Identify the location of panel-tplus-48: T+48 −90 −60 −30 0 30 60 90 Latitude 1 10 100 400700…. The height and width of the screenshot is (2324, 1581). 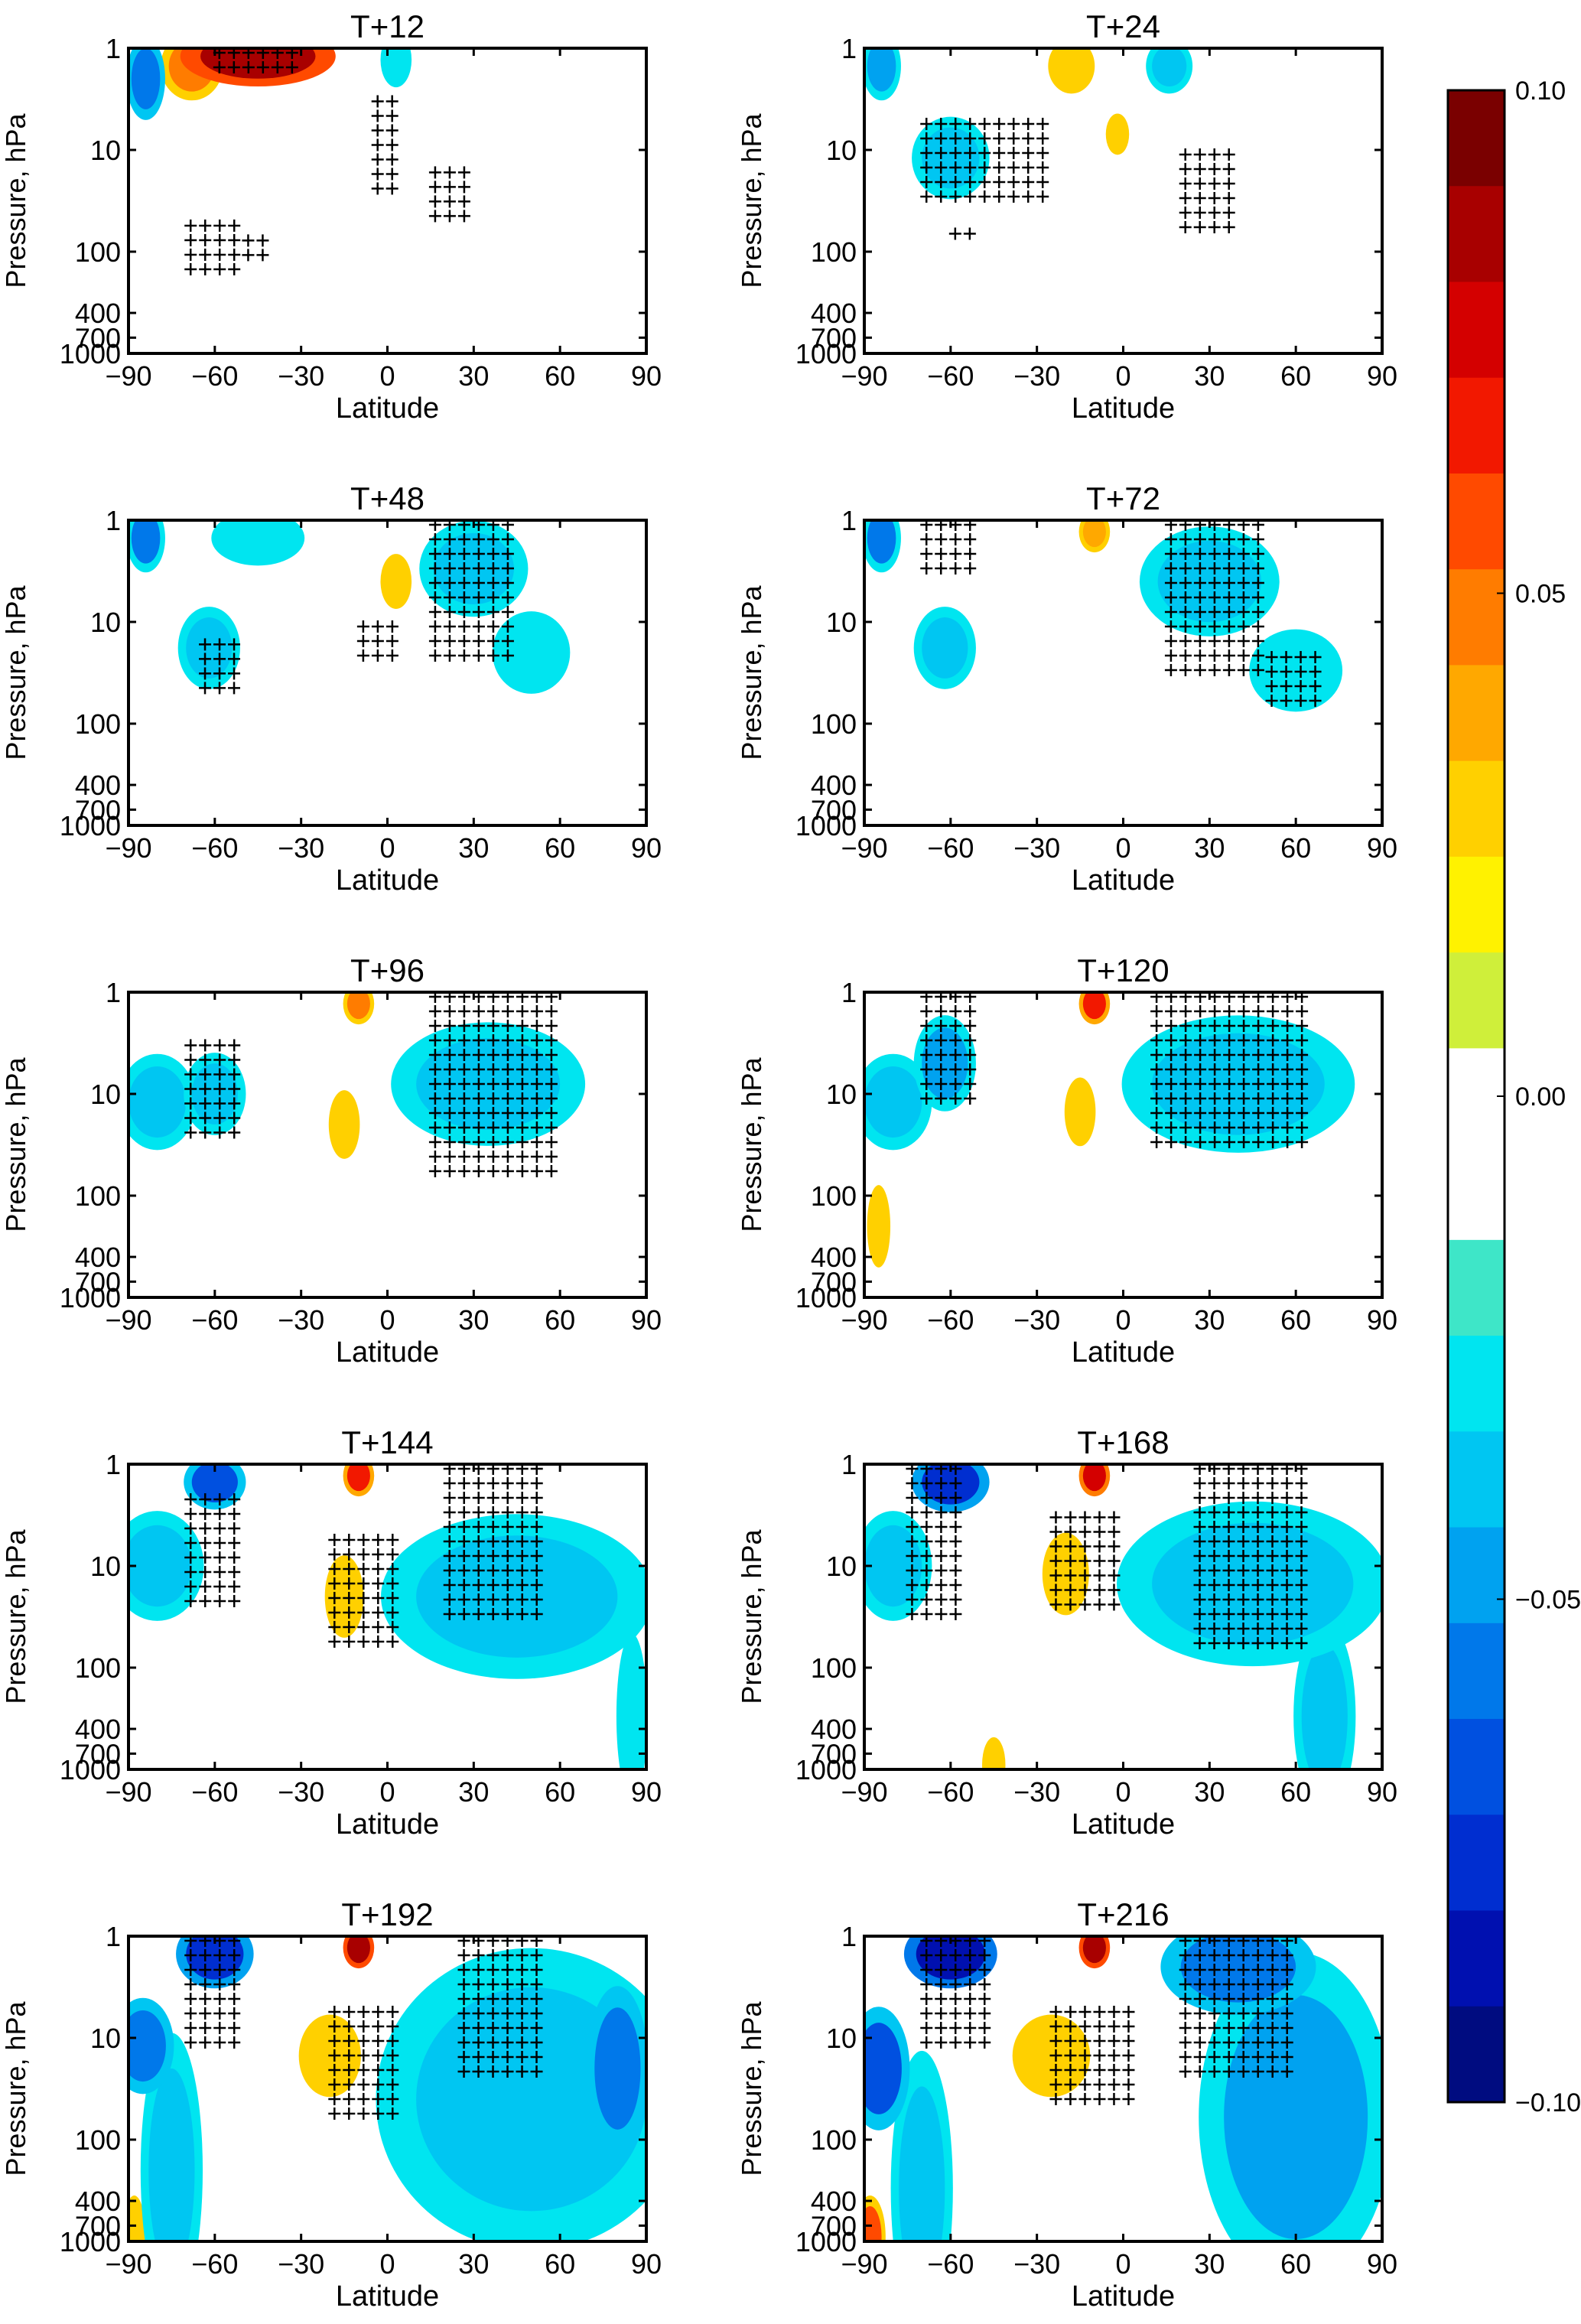
(331, 688).